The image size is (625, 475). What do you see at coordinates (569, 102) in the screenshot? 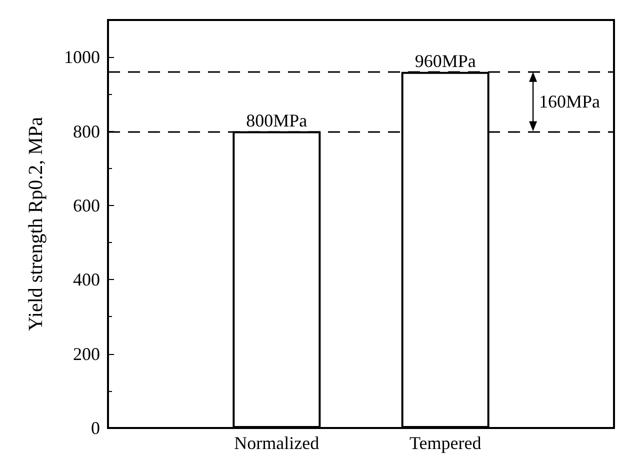
I see `annotation: 160MPa` at bounding box center [569, 102].